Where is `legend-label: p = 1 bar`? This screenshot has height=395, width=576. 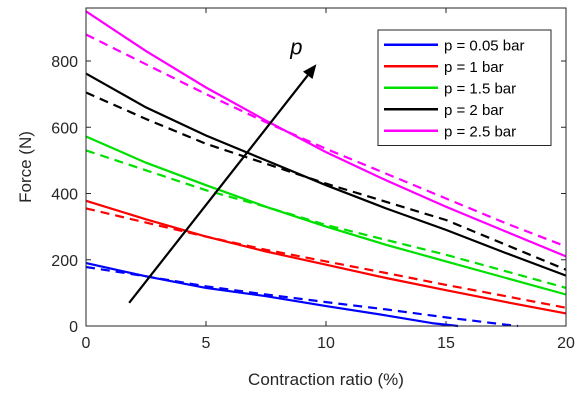
legend-label: p = 1 bar is located at coordinates (474, 67).